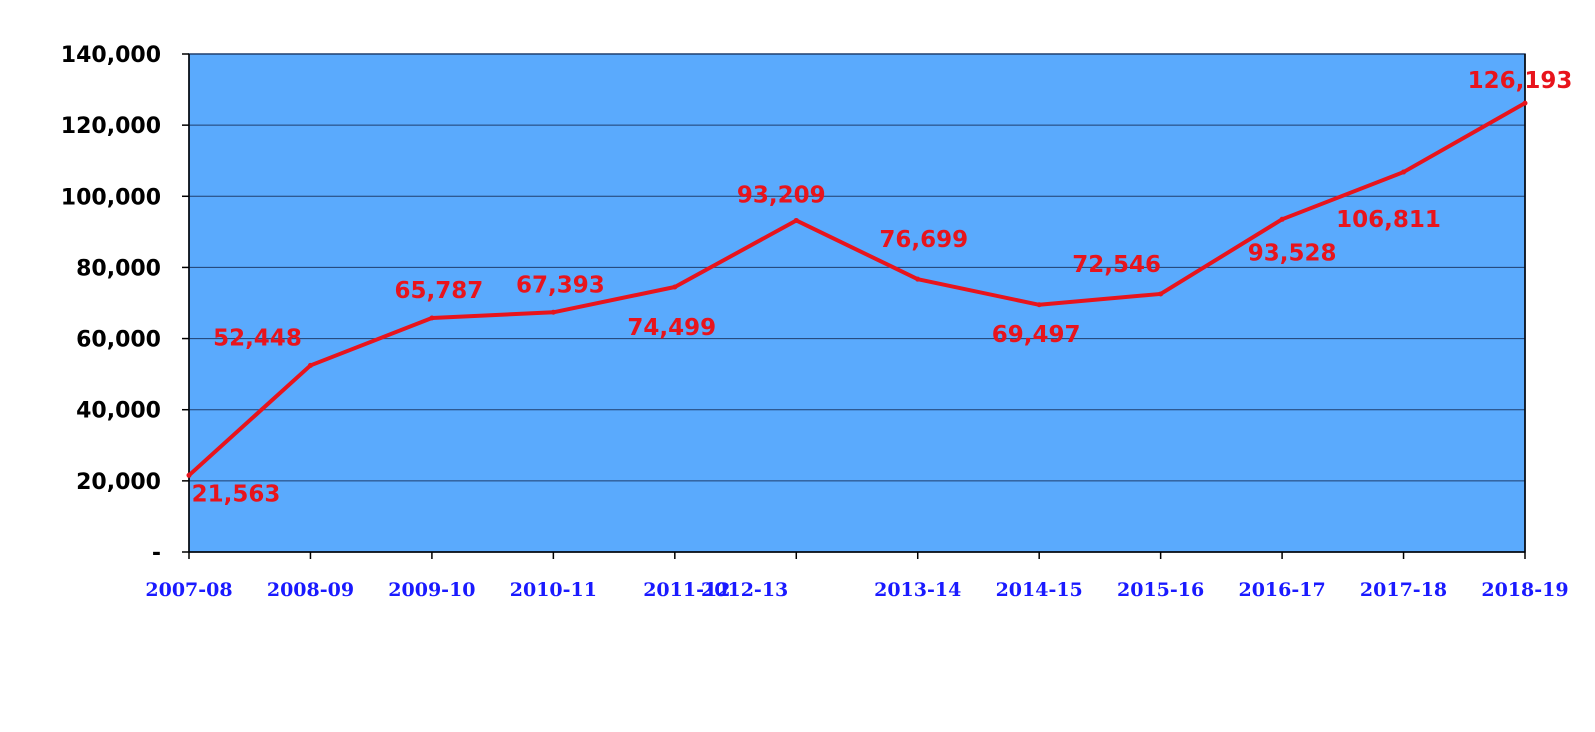 The width and height of the screenshot is (1595, 732). Describe the element at coordinates (1116, 265) in the screenshot. I see `data-label: 72,546` at that location.